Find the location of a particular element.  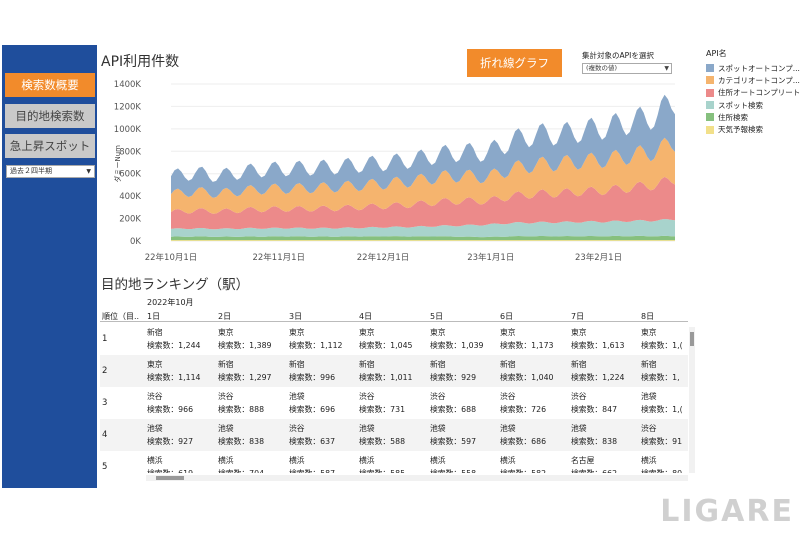

x-tick-label: 22年11月1日 is located at coordinates (278, 257).